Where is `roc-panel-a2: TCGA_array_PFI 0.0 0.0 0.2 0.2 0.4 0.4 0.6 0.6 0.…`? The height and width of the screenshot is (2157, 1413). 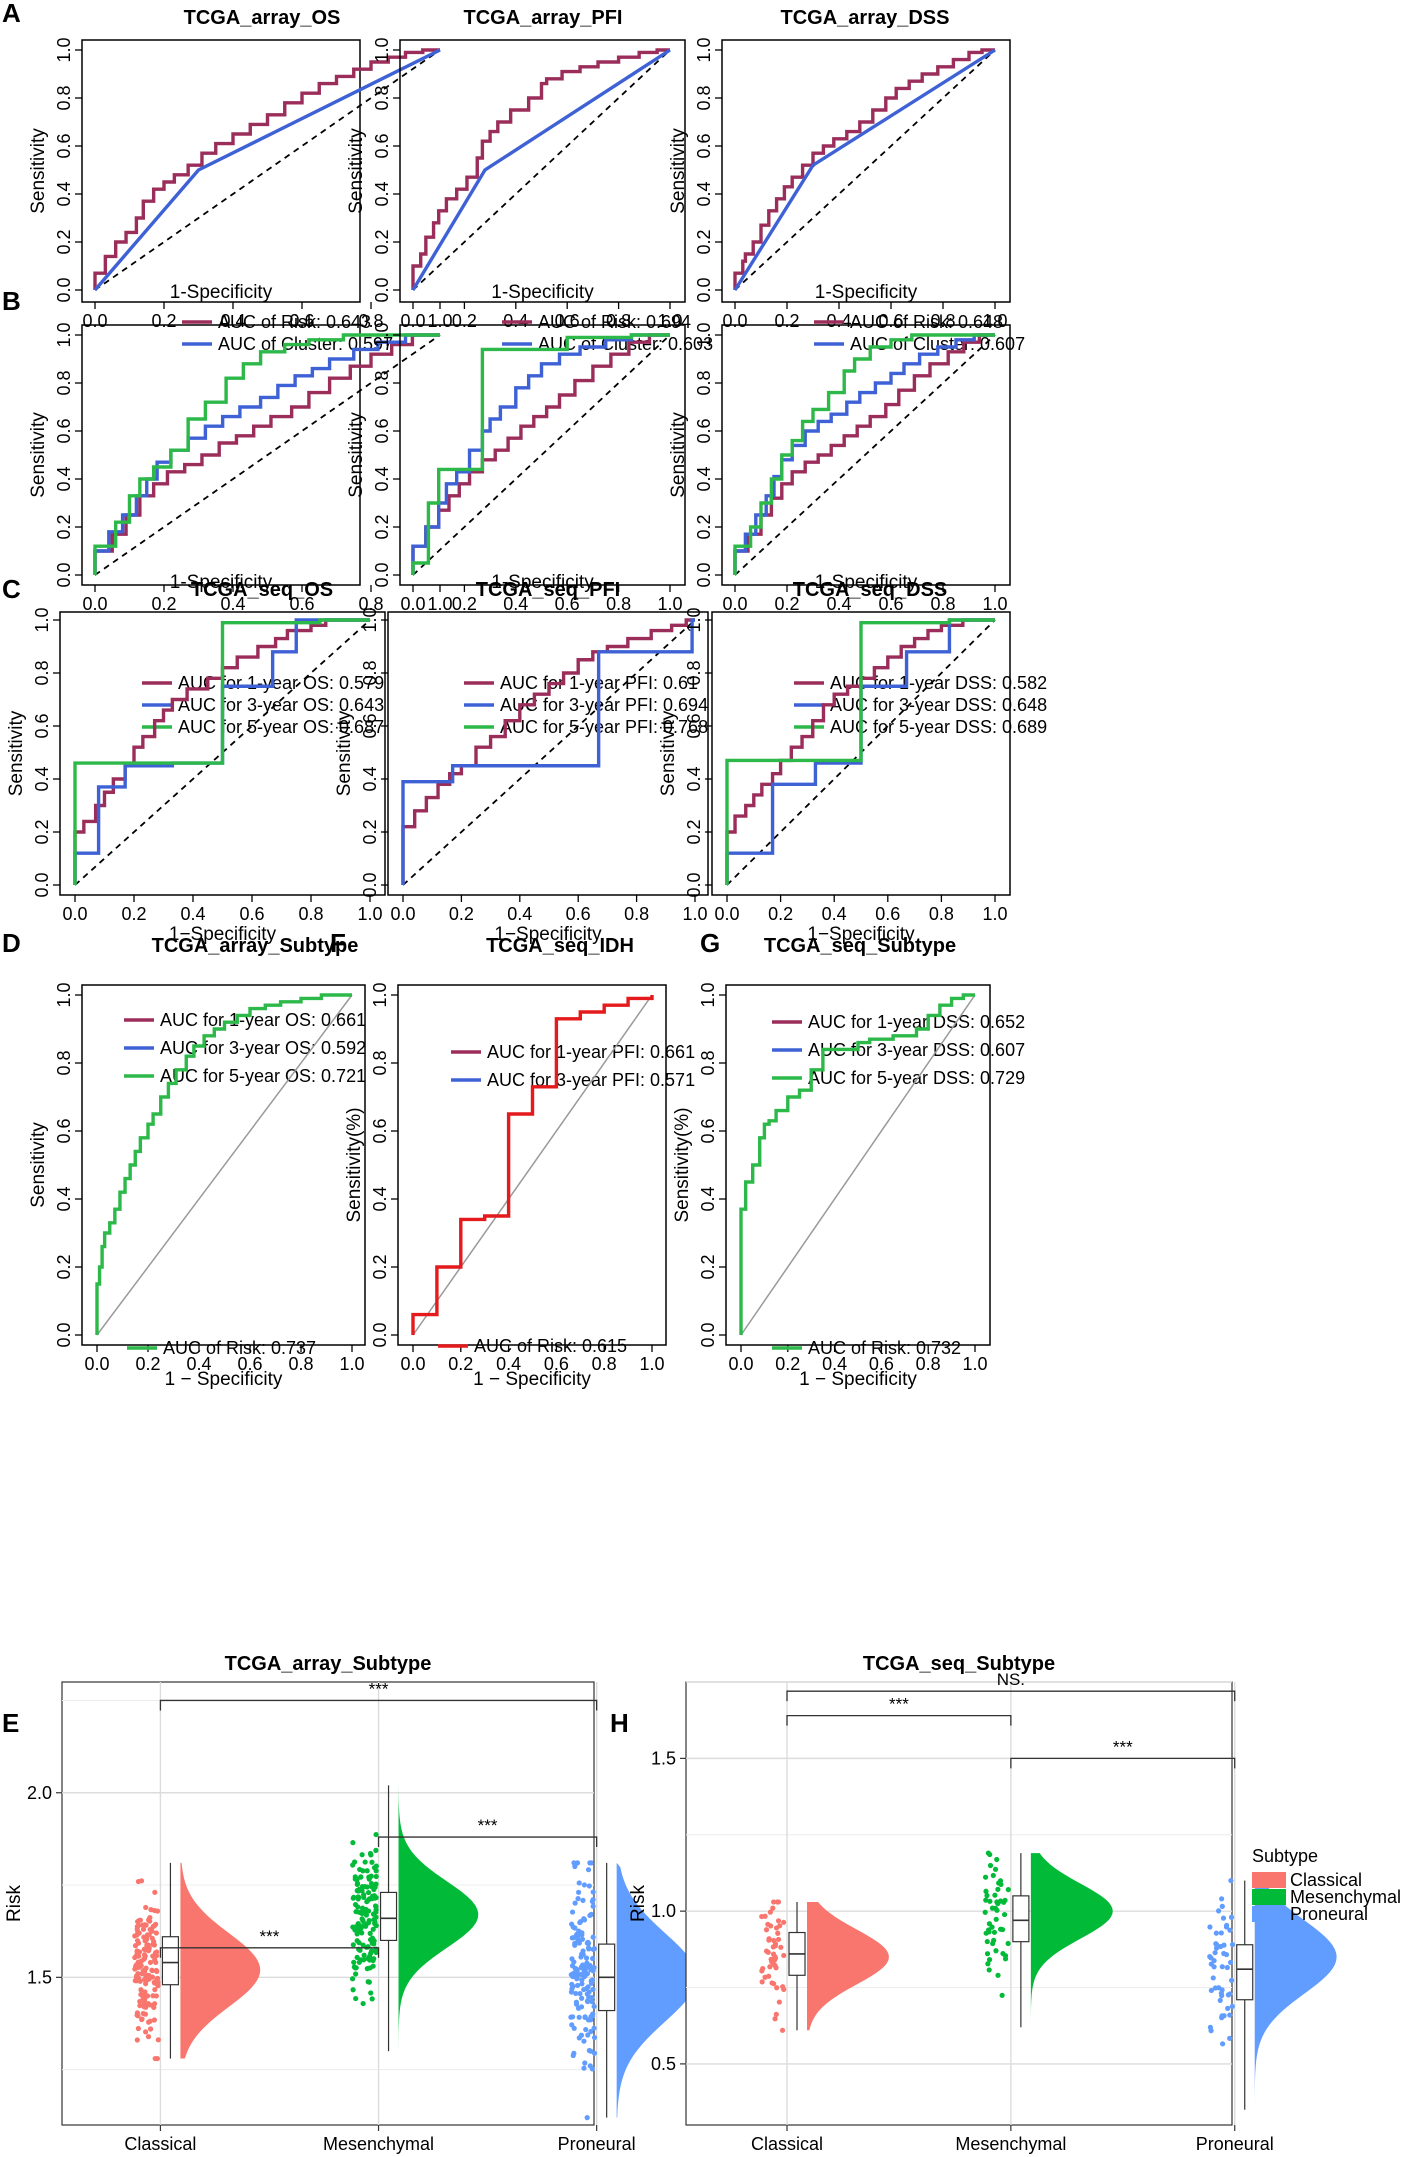
roc-panel-a2: TCGA_array_PFI 0.0 0.0 0.2 0.2 0.4 0.4 0.6 0.6 0.… is located at coordinates (529, 180).